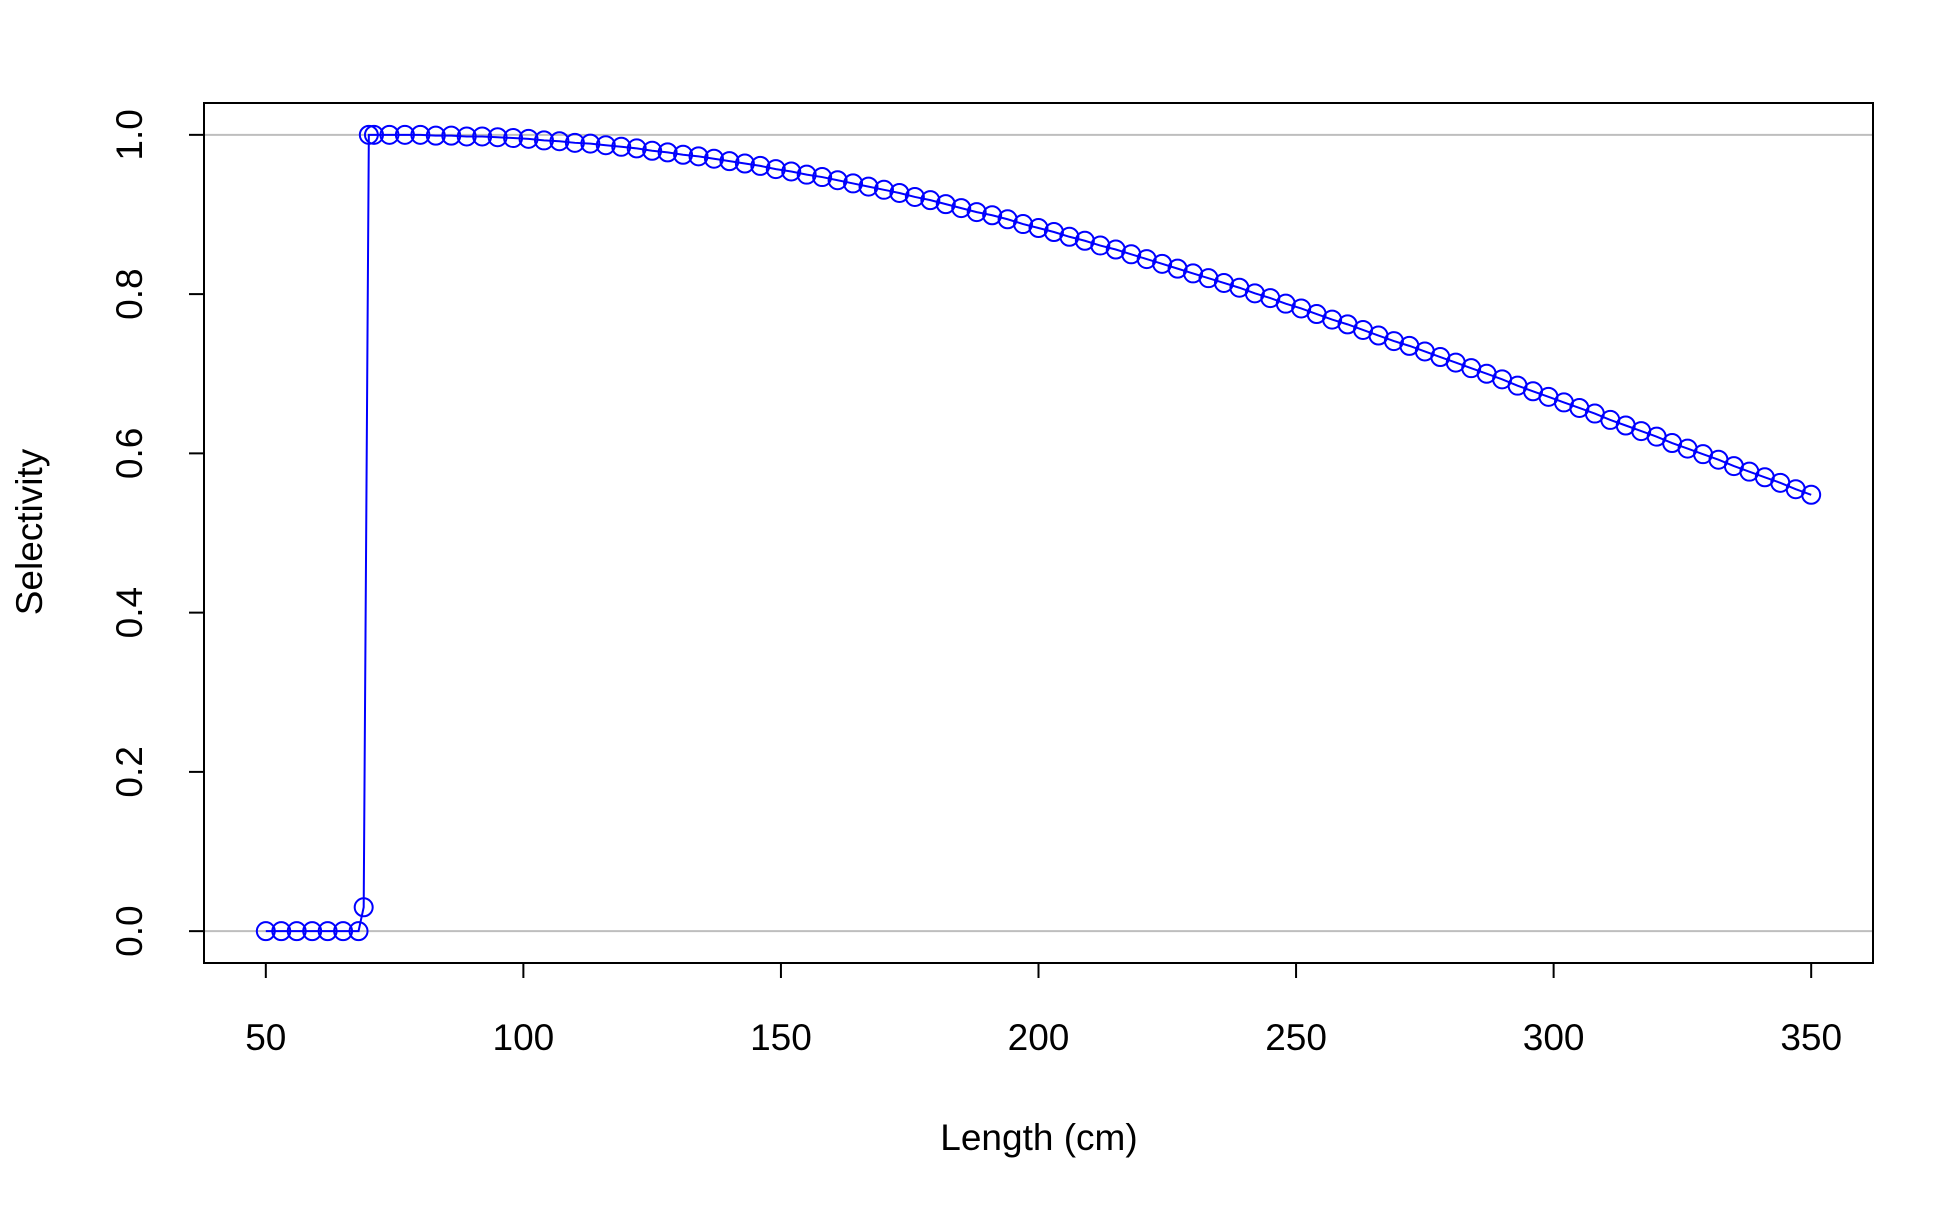 The image size is (1950, 1205). What do you see at coordinates (129, 134) in the screenshot?
I see `y-tick-label: 1.0` at bounding box center [129, 134].